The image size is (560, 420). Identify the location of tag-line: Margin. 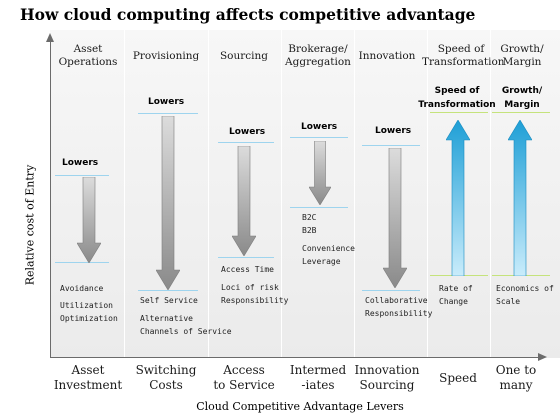
(522, 105).